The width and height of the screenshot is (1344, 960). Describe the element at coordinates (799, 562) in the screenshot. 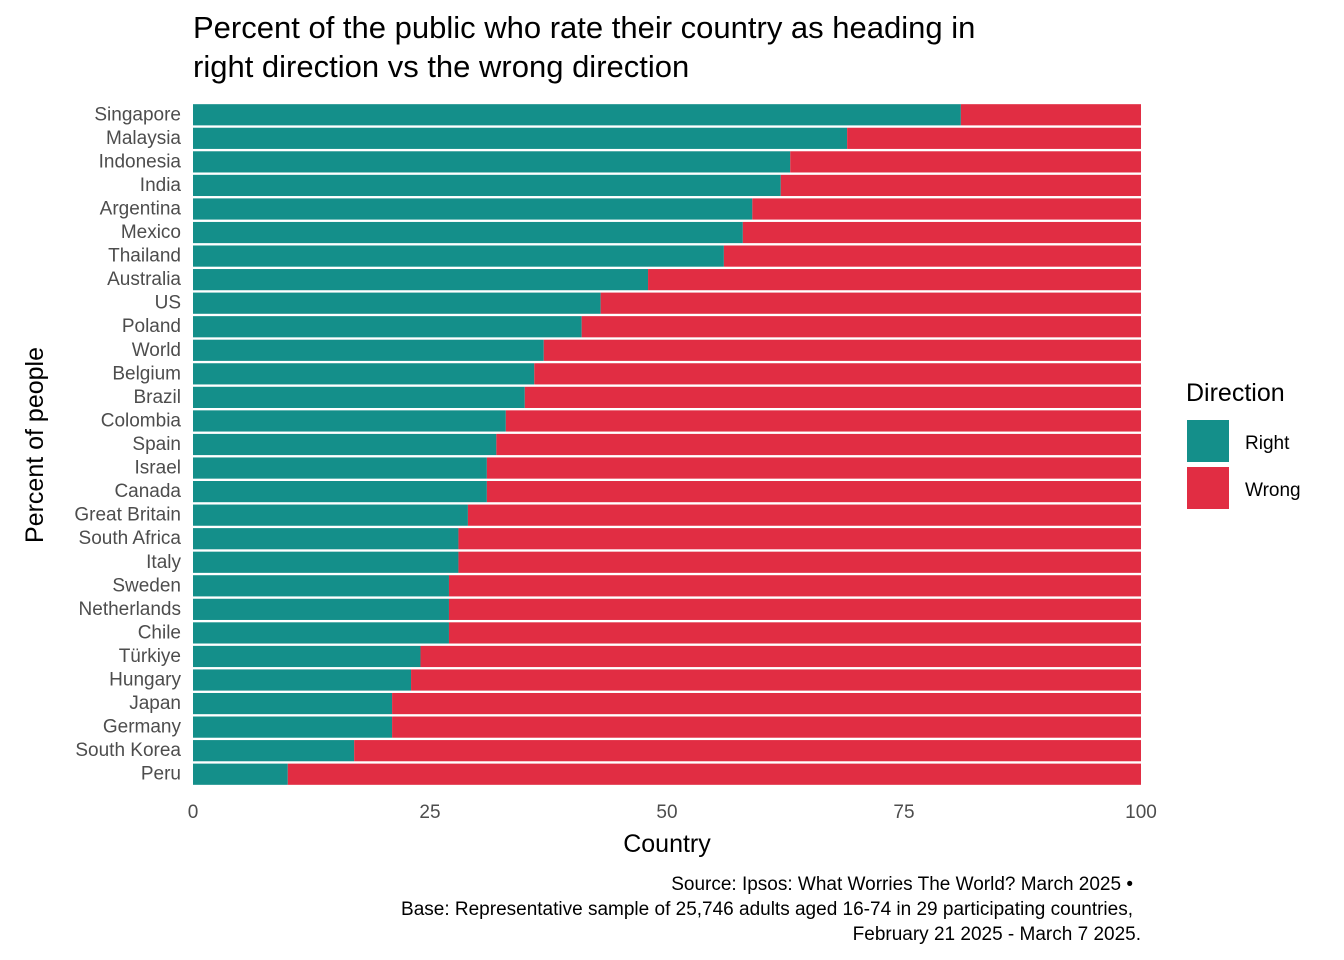

I see `bar-italy-wrong` at that location.